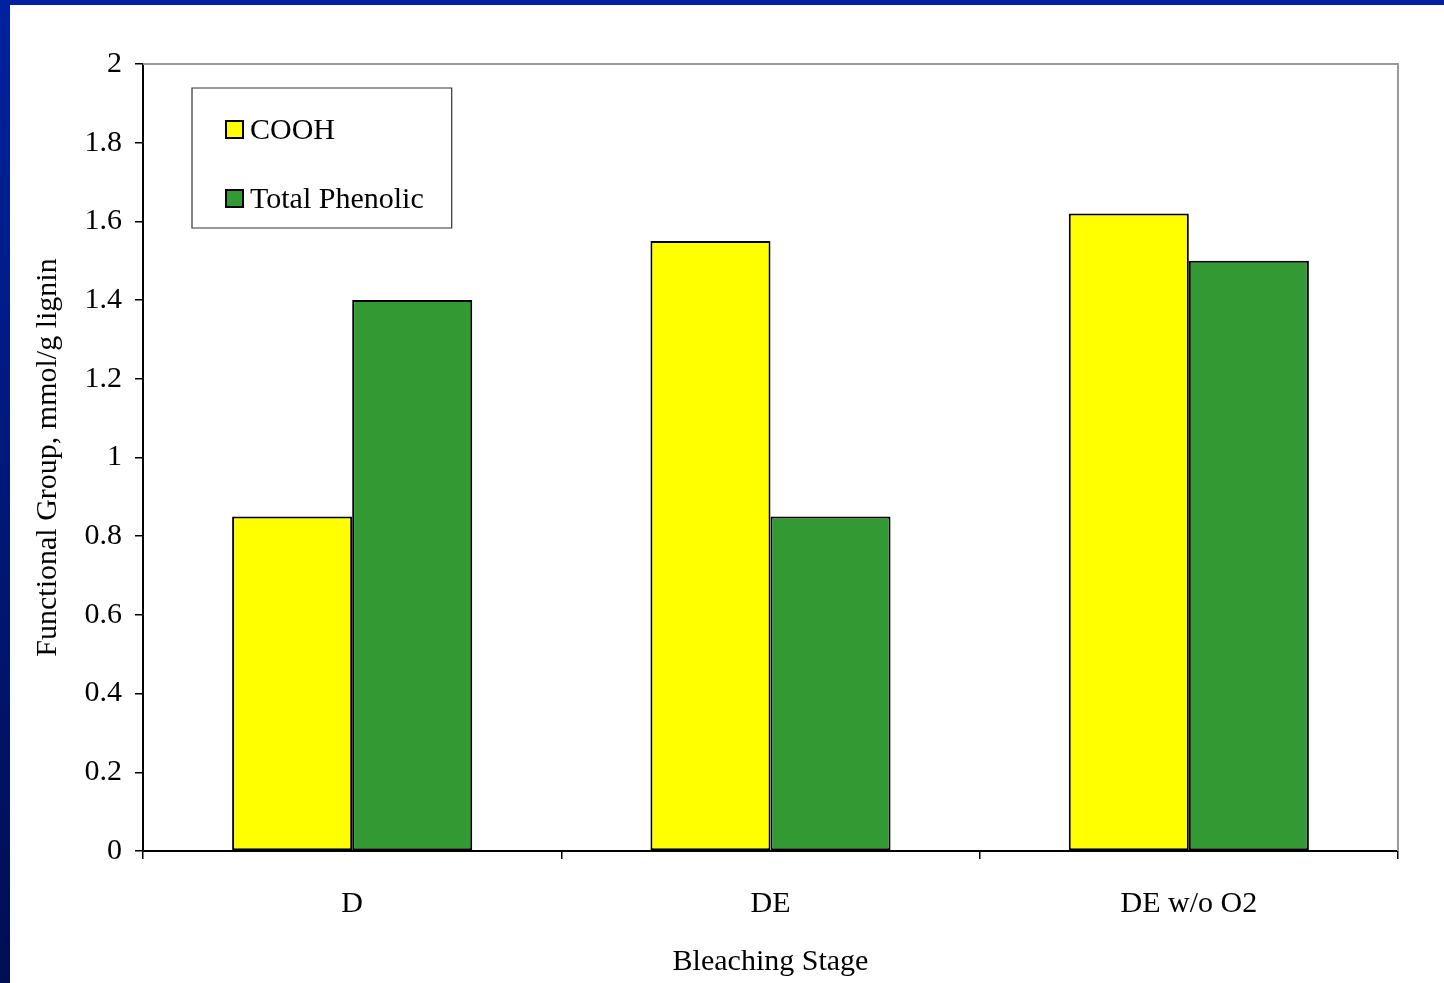 The image size is (1444, 983). Describe the element at coordinates (770, 959) in the screenshot. I see `x-axis-title: Bleaching Stage` at that location.